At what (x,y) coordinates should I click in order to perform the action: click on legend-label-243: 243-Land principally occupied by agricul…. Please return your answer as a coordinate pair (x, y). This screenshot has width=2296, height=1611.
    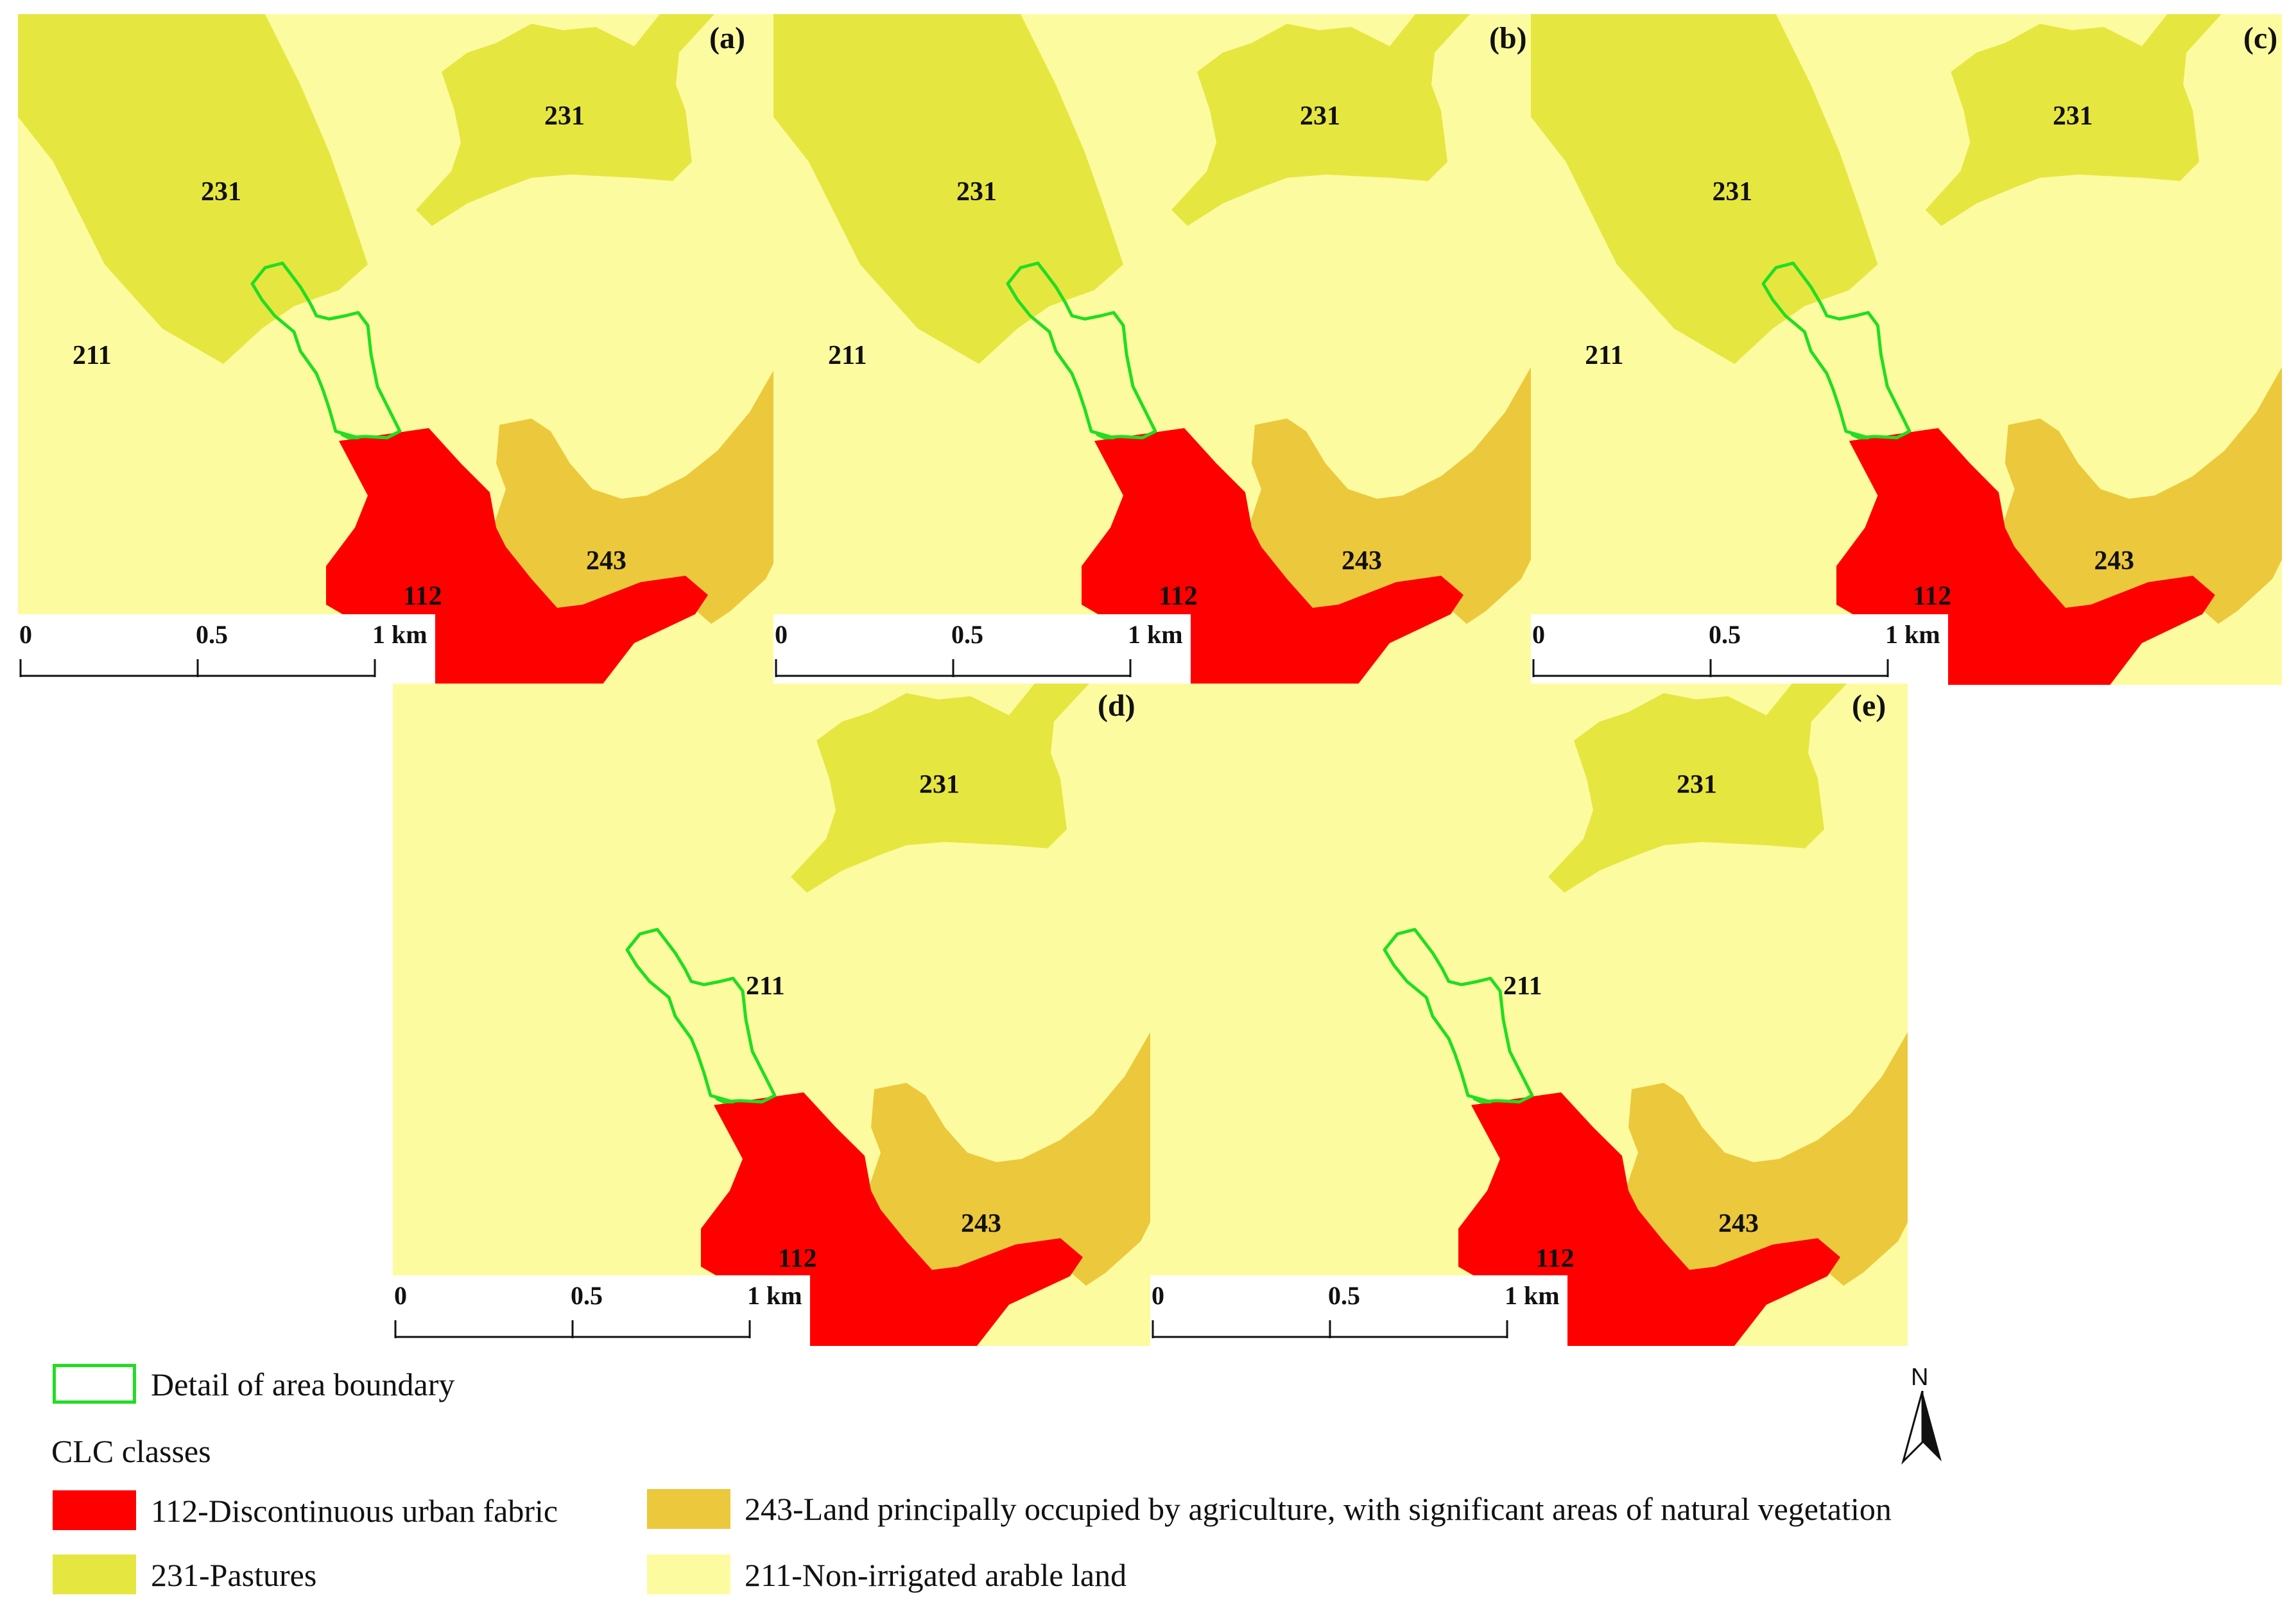
    Looking at the image, I should click on (1318, 1509).